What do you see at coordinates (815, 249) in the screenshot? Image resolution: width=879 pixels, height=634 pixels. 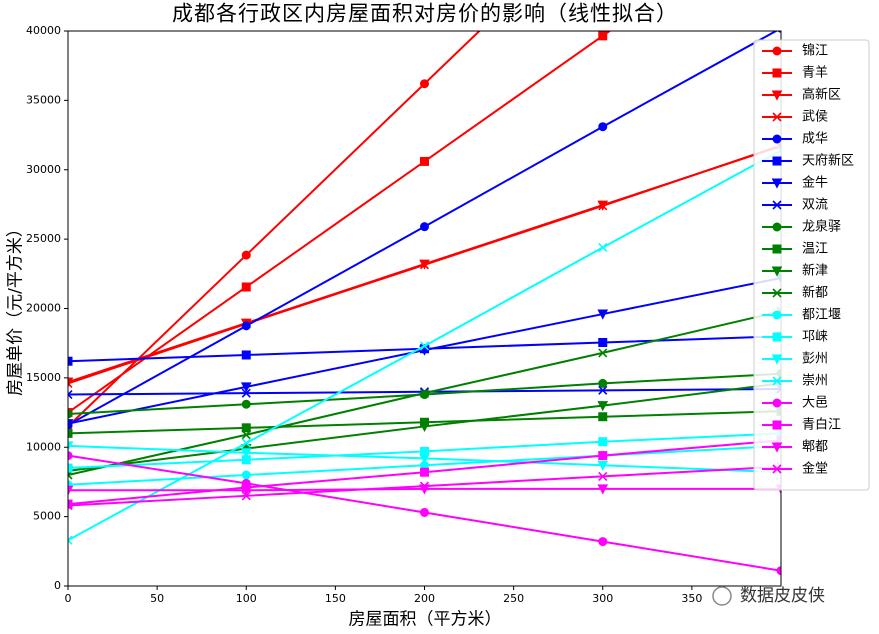 I see `legend-label: 温江` at bounding box center [815, 249].